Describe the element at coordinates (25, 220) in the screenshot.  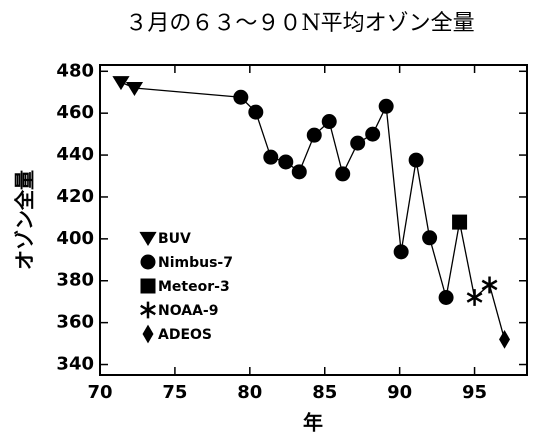
I see `y-axis-label: オゾン全量` at that location.